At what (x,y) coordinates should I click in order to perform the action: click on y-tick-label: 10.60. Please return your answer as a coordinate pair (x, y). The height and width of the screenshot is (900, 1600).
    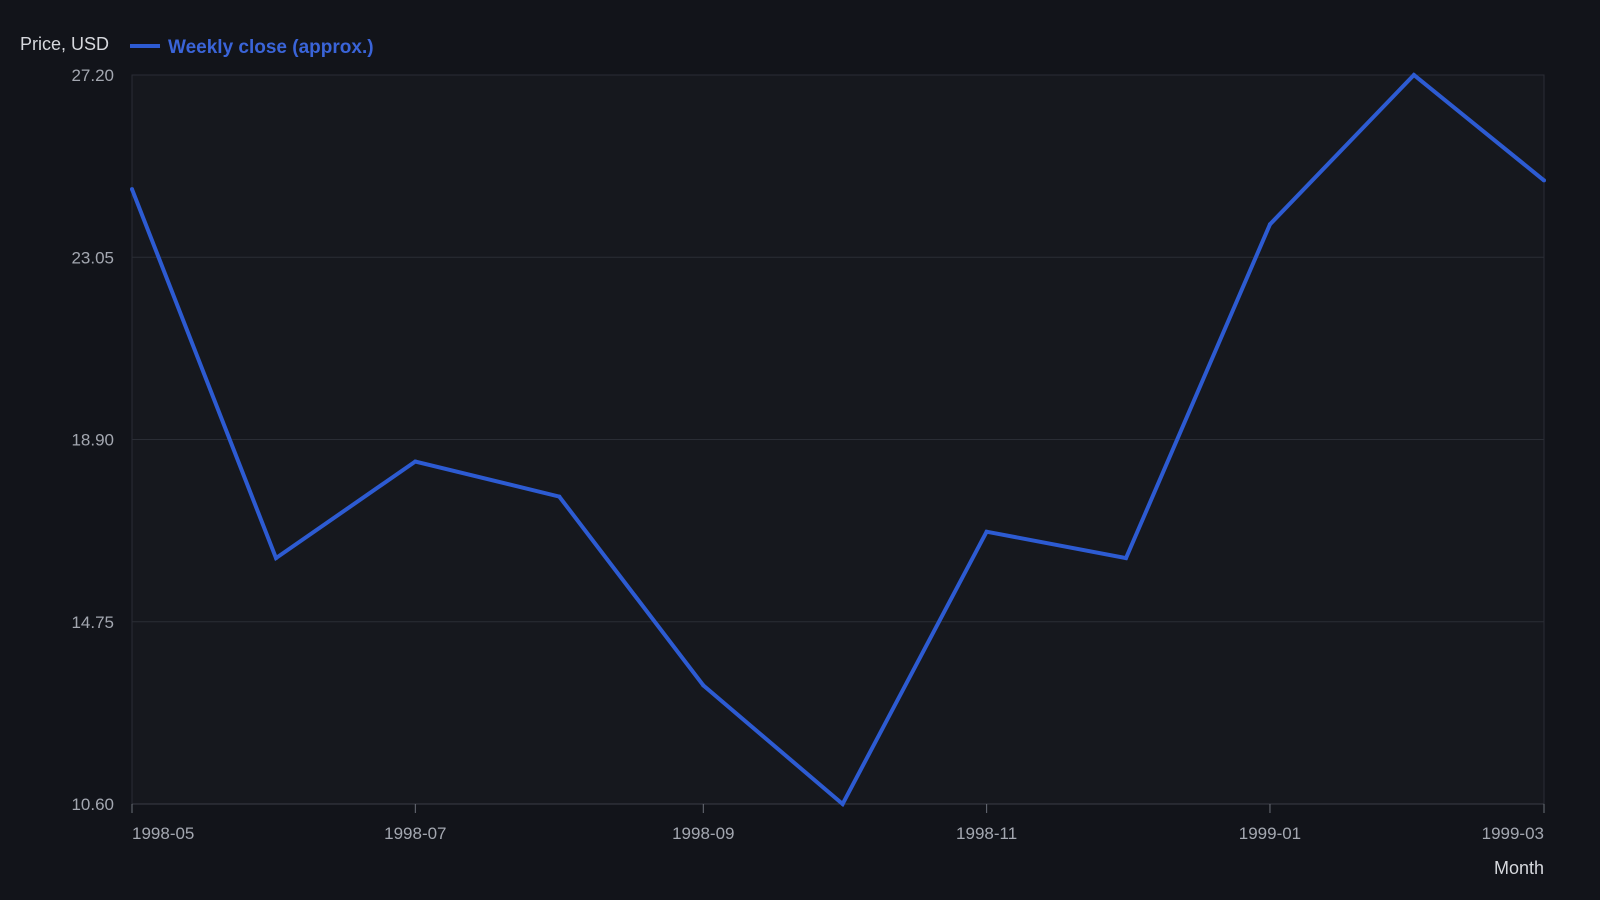
    Looking at the image, I should click on (92, 804).